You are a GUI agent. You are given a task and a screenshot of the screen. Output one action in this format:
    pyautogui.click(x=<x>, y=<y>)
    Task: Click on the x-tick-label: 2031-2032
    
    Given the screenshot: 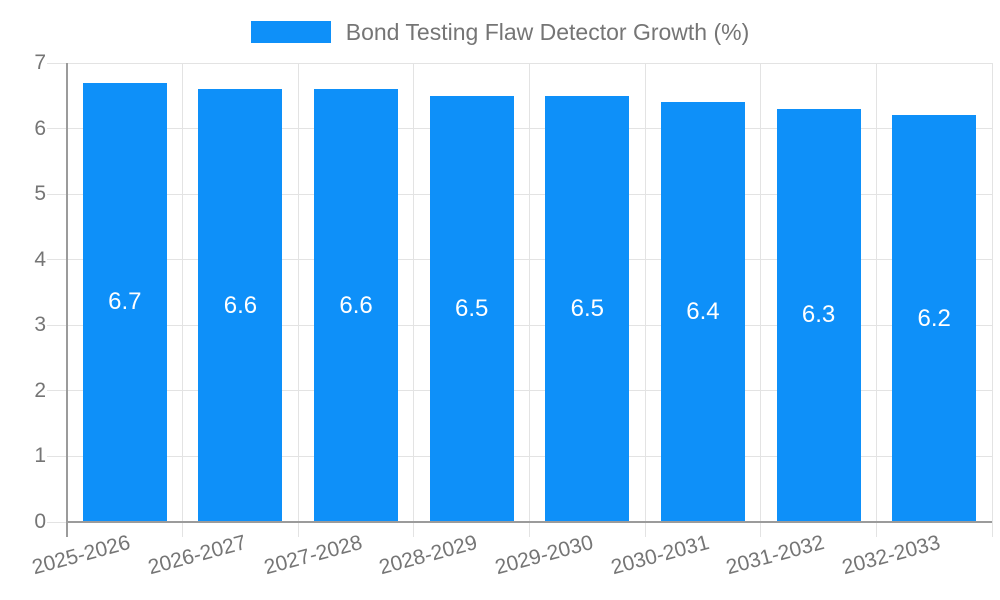 What is the action you would take?
    pyautogui.click(x=775, y=555)
    